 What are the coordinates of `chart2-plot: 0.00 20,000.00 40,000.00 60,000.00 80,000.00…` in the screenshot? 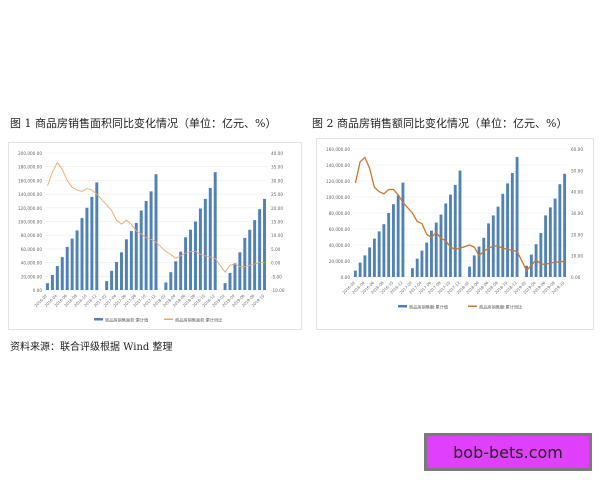 It's located at (454, 229).